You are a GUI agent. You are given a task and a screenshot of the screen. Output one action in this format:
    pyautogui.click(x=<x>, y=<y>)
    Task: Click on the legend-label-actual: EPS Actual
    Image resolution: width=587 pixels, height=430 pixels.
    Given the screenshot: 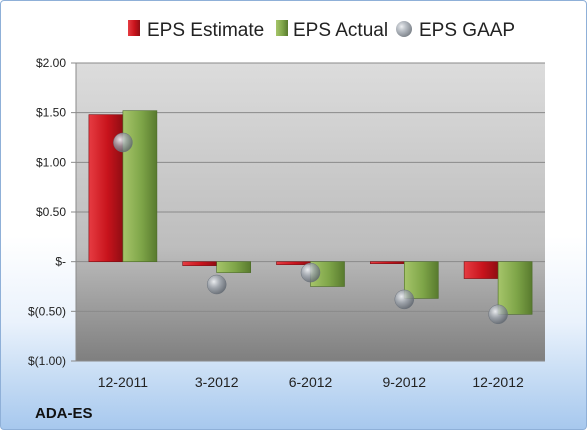 What is the action you would take?
    pyautogui.click(x=340, y=30)
    